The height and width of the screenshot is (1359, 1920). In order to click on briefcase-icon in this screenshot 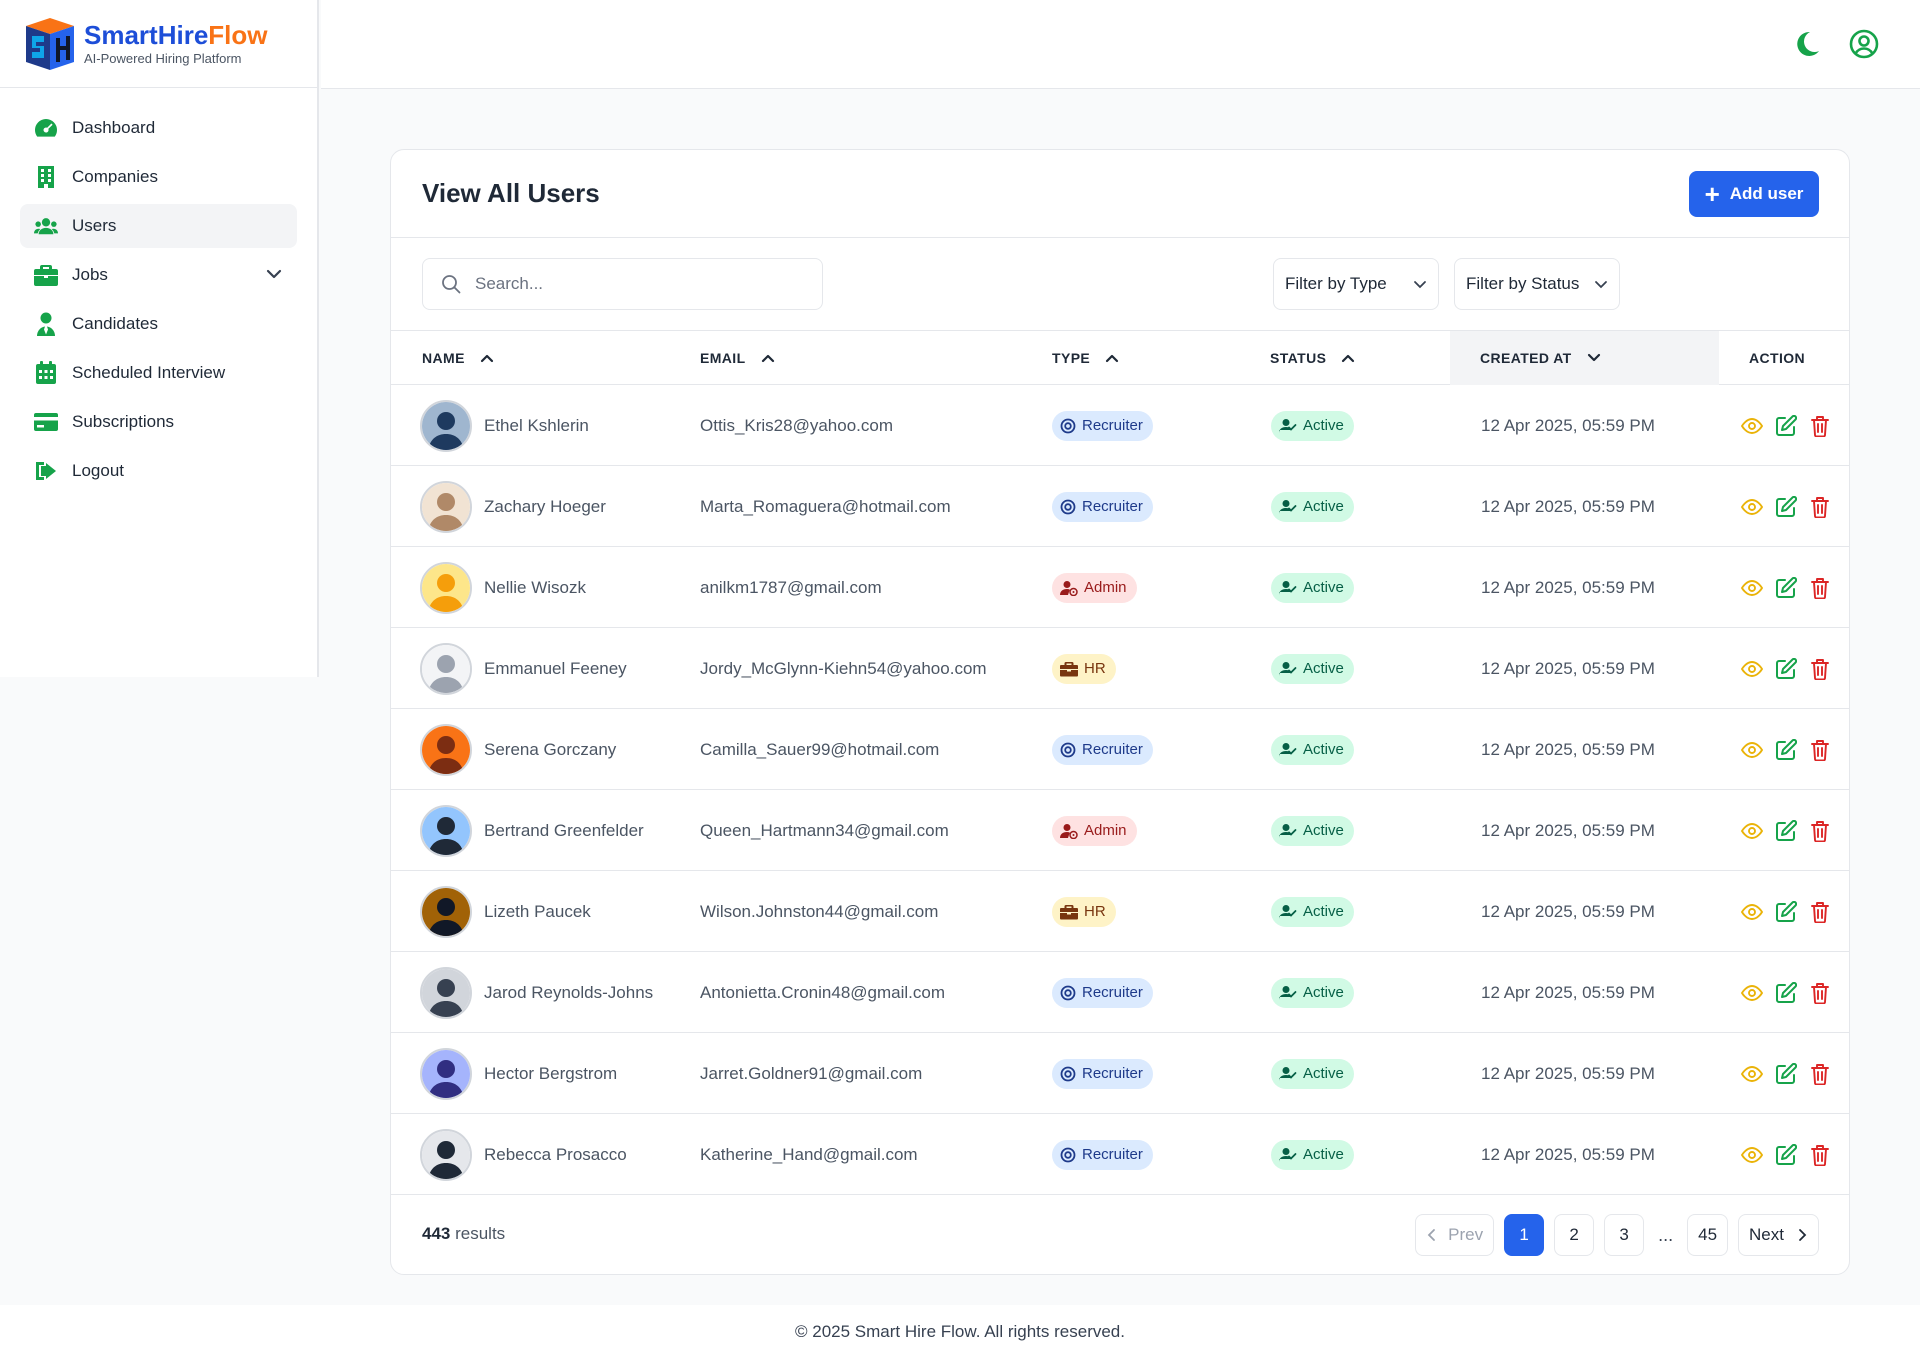, I will do `click(1069, 669)`.